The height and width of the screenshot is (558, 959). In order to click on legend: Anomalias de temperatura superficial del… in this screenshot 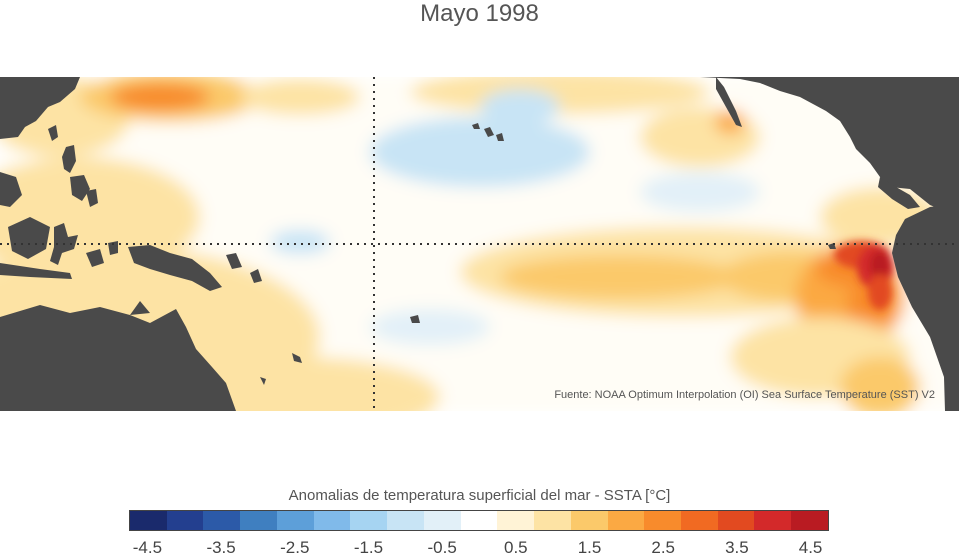, I will do `click(479, 522)`.